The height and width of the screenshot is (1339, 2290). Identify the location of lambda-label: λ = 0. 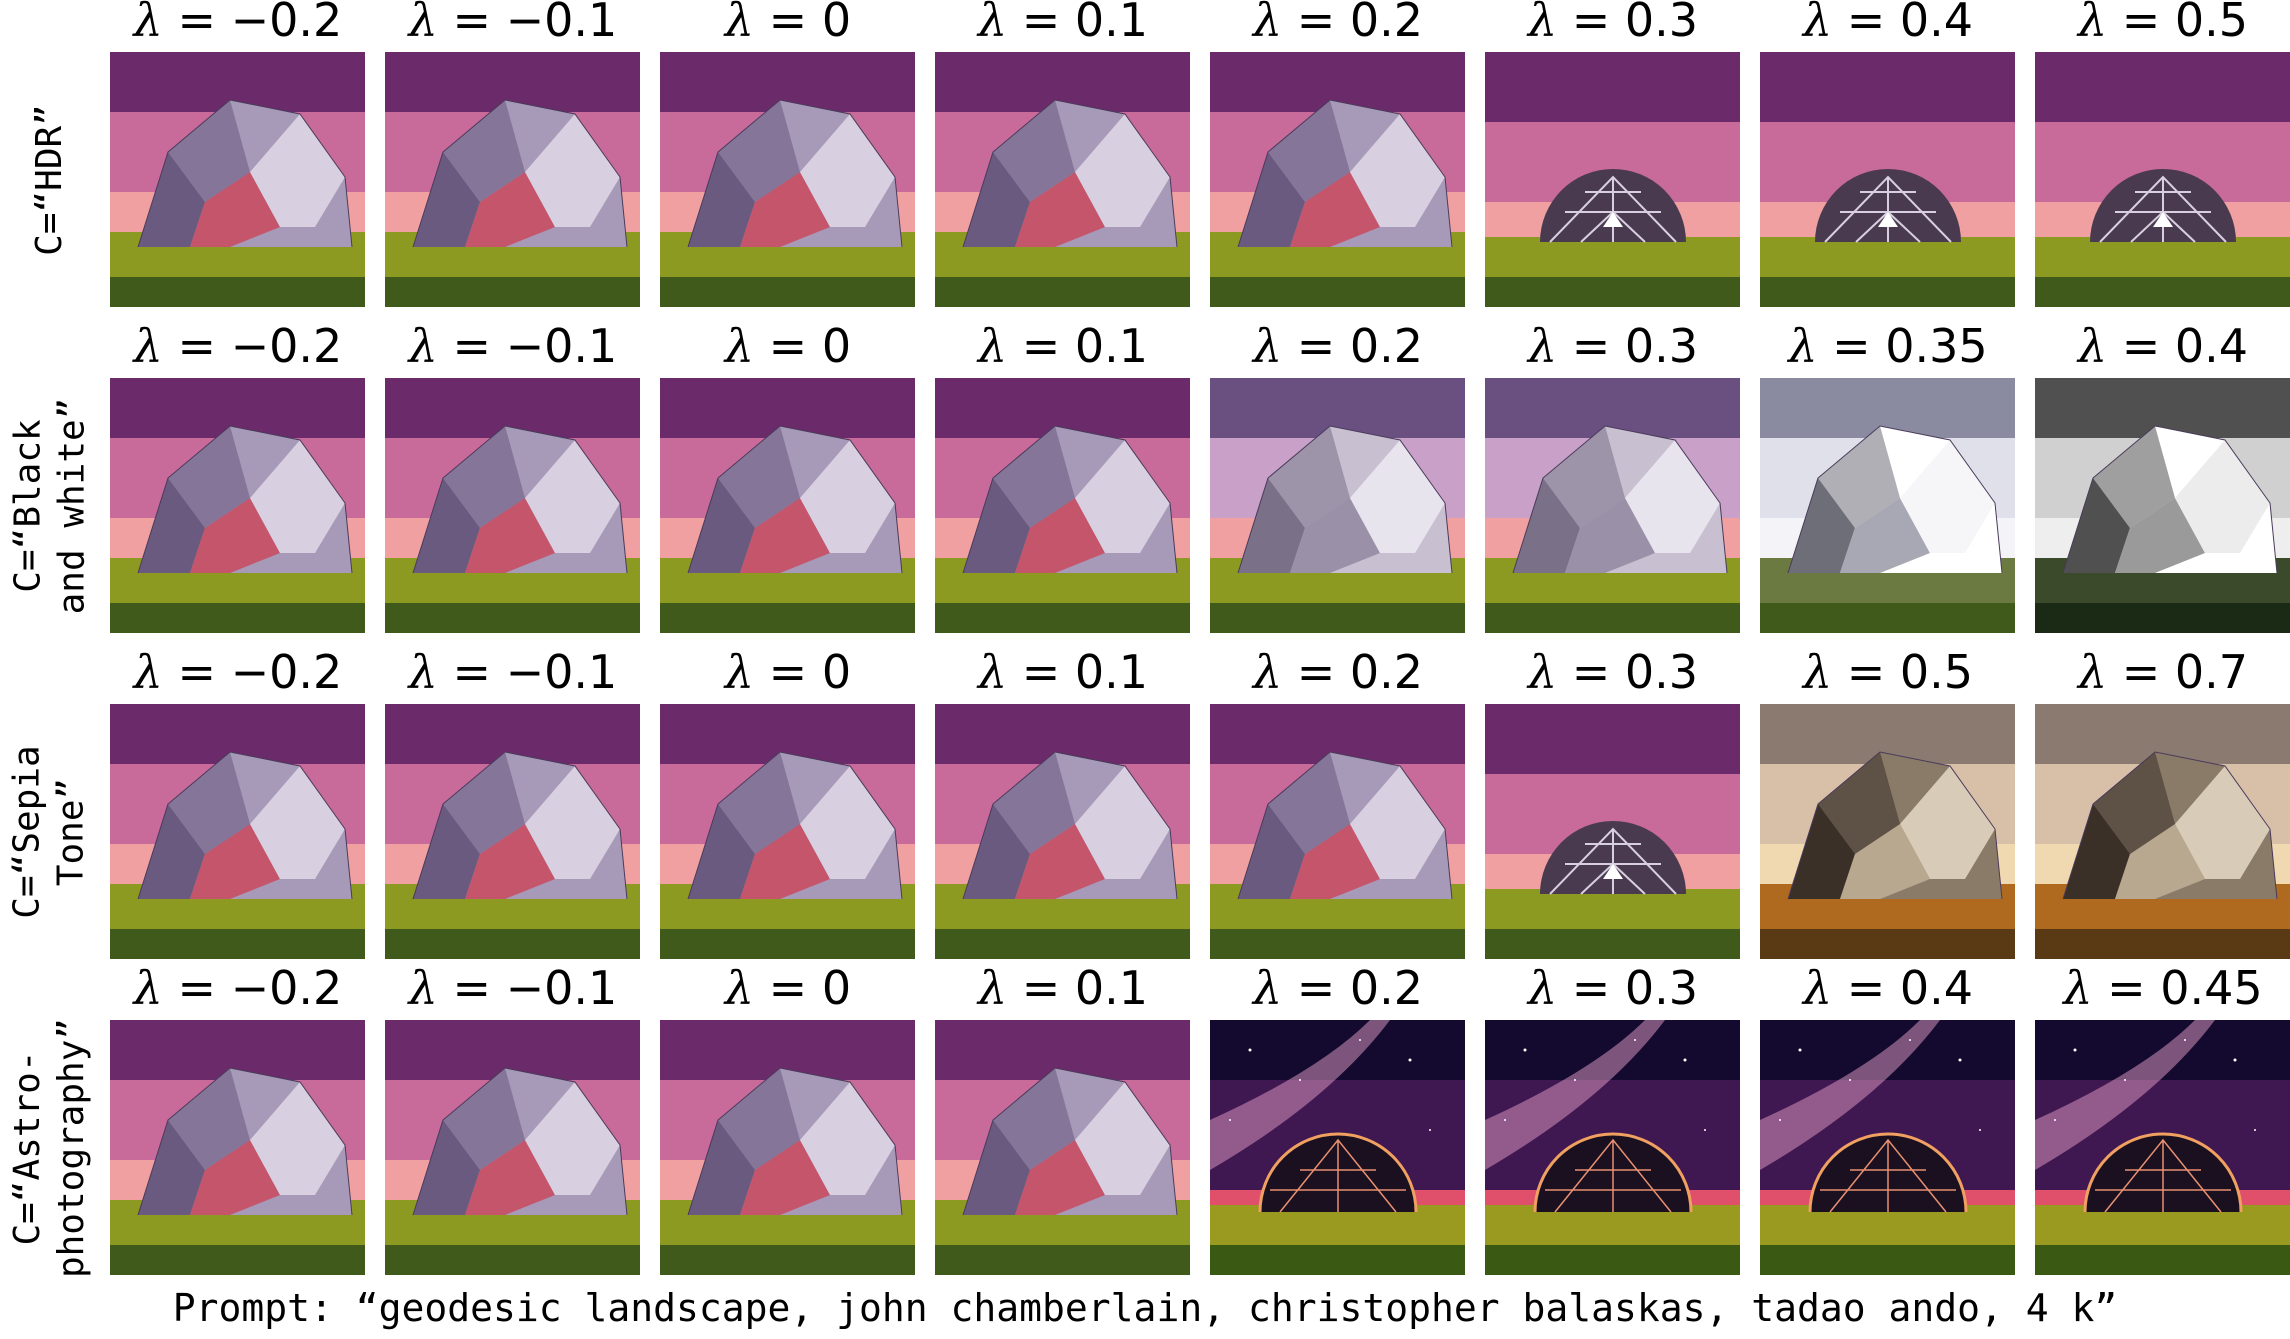
(788, 346).